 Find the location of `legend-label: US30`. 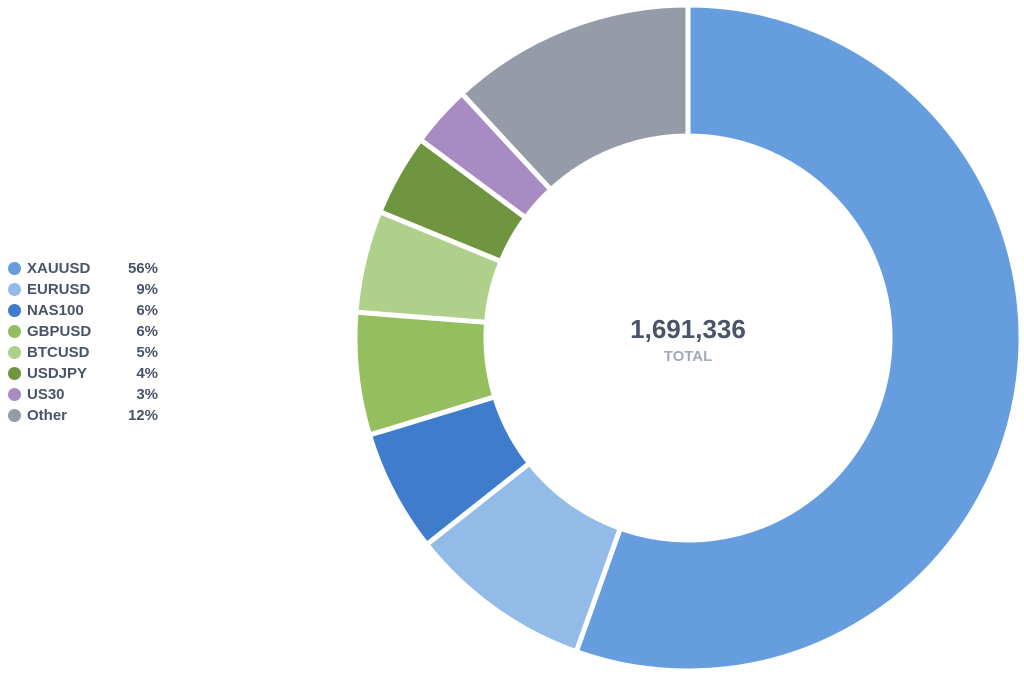

legend-label: US30 is located at coordinates (46, 394).